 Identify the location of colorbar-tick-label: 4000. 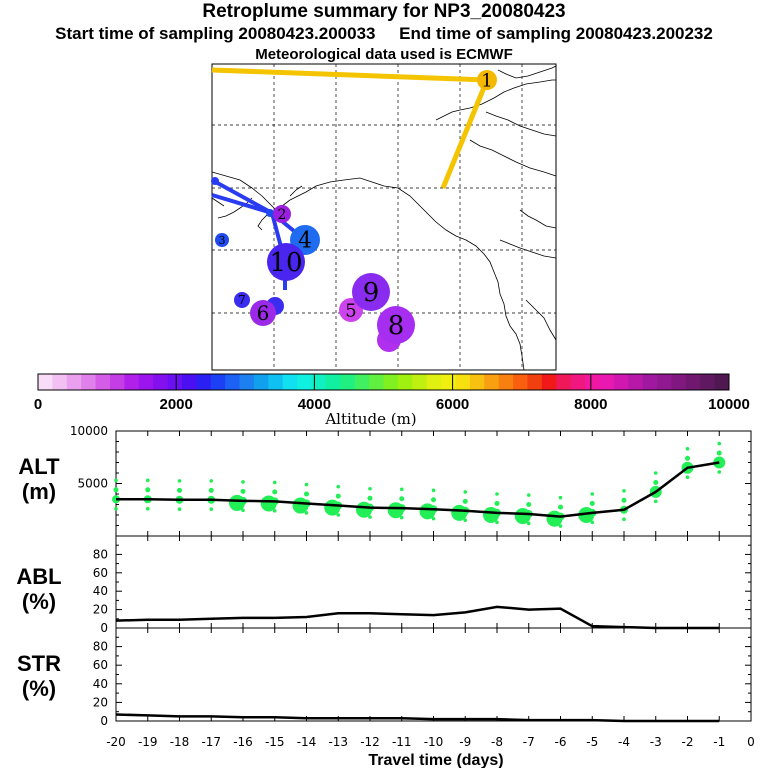
(314, 404).